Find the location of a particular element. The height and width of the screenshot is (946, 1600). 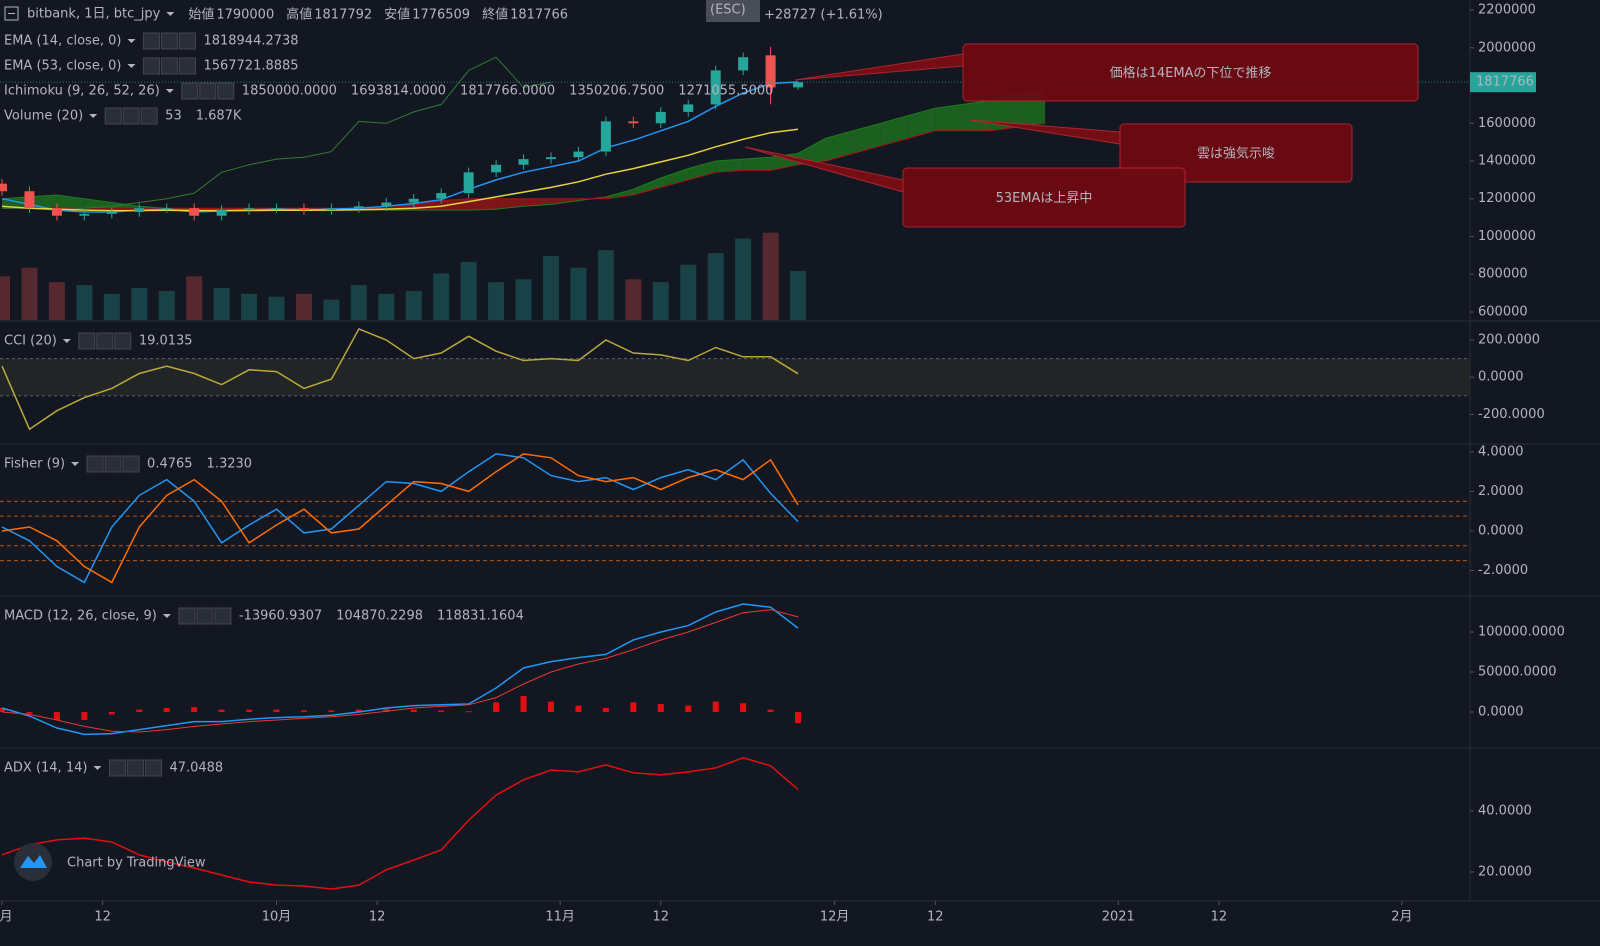

ohlc-value: 1817792 is located at coordinates (343, 15).